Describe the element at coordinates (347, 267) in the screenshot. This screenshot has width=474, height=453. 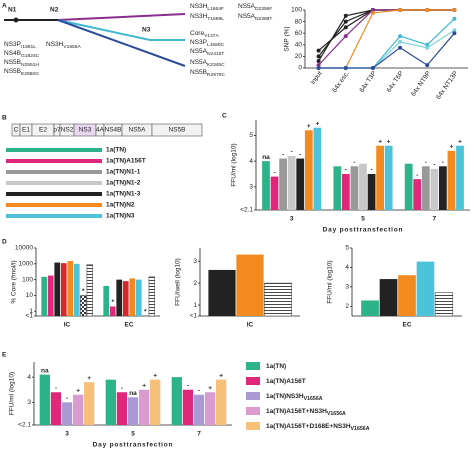
I see `y-tick-label: 4` at that location.